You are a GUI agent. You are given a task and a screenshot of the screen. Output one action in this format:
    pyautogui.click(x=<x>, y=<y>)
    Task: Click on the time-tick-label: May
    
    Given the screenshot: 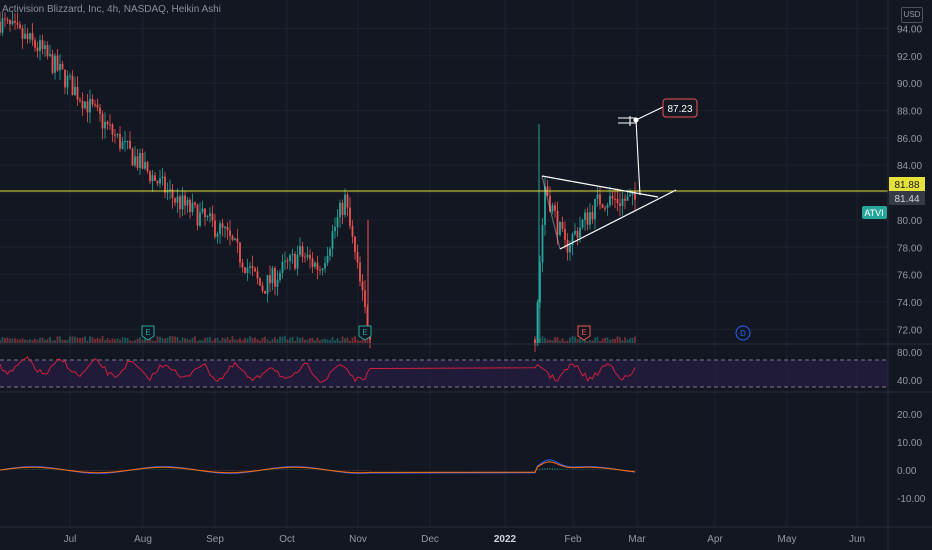 What is the action you would take?
    pyautogui.click(x=787, y=539)
    